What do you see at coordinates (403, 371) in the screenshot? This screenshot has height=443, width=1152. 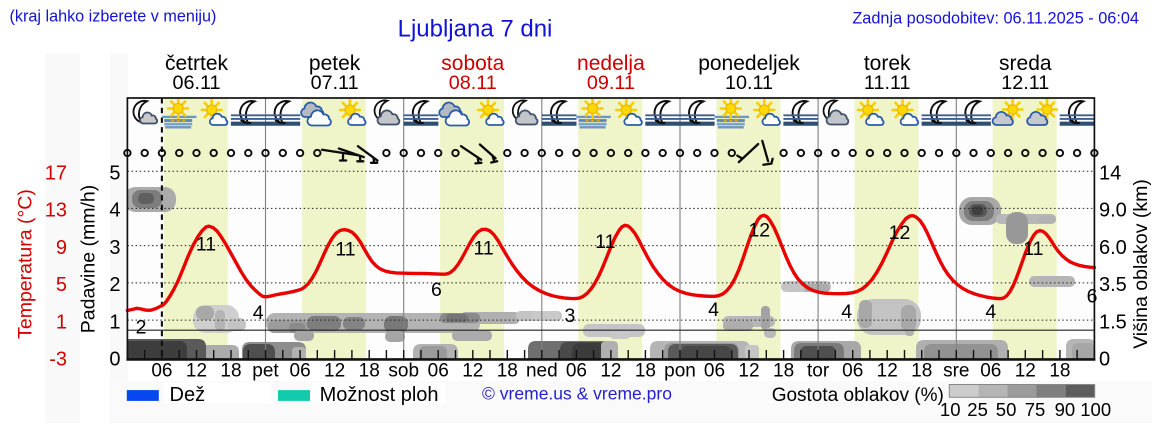 I see `svg-text: sob` at bounding box center [403, 371].